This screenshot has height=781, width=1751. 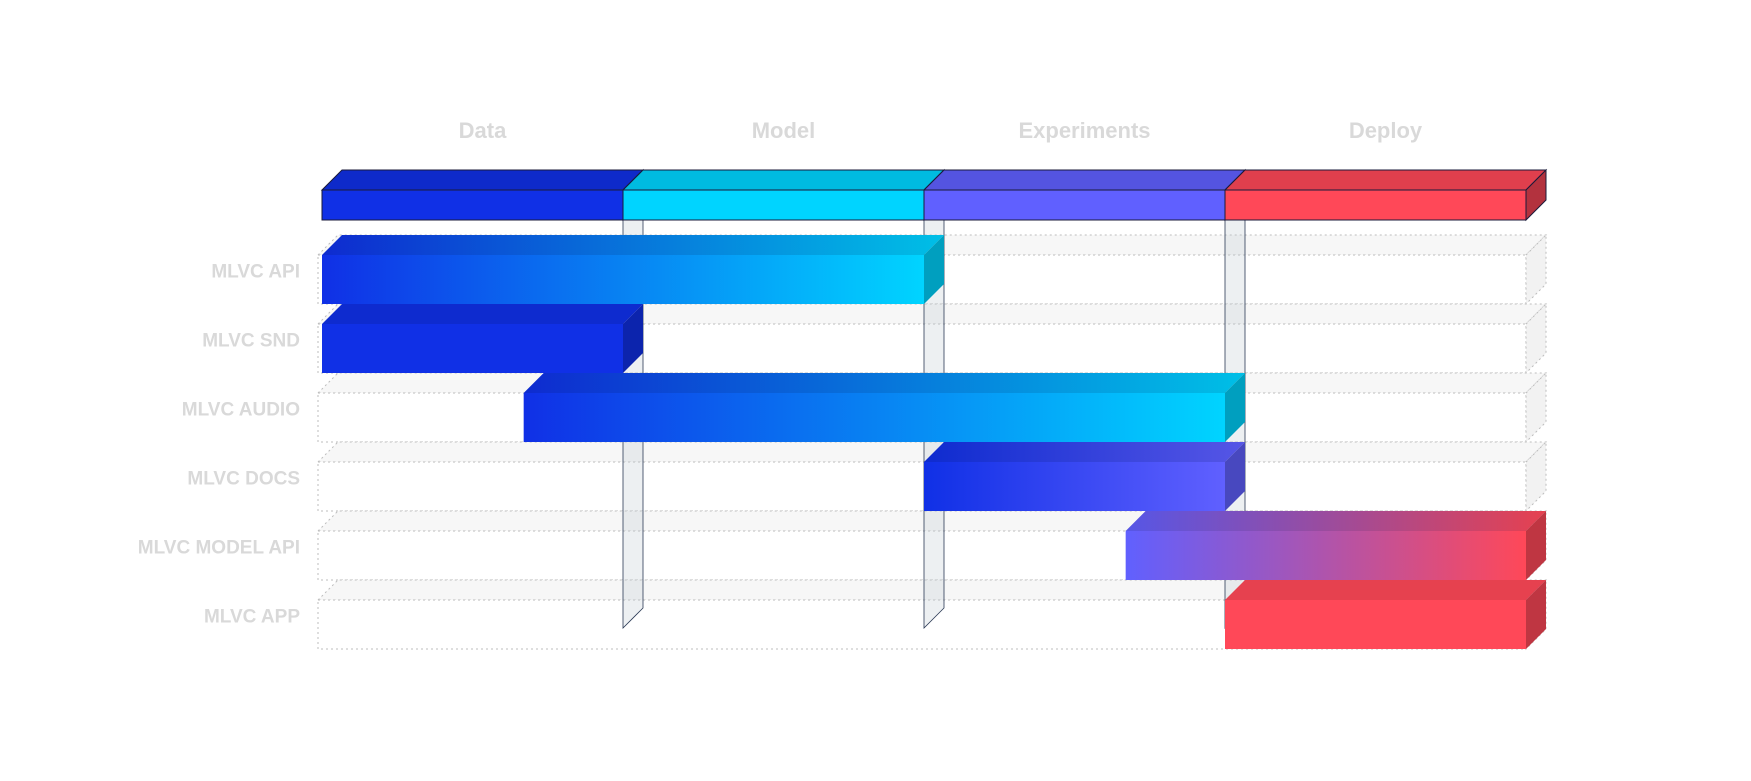 I want to click on row-label: MLVC DOCS, so click(x=243, y=479).